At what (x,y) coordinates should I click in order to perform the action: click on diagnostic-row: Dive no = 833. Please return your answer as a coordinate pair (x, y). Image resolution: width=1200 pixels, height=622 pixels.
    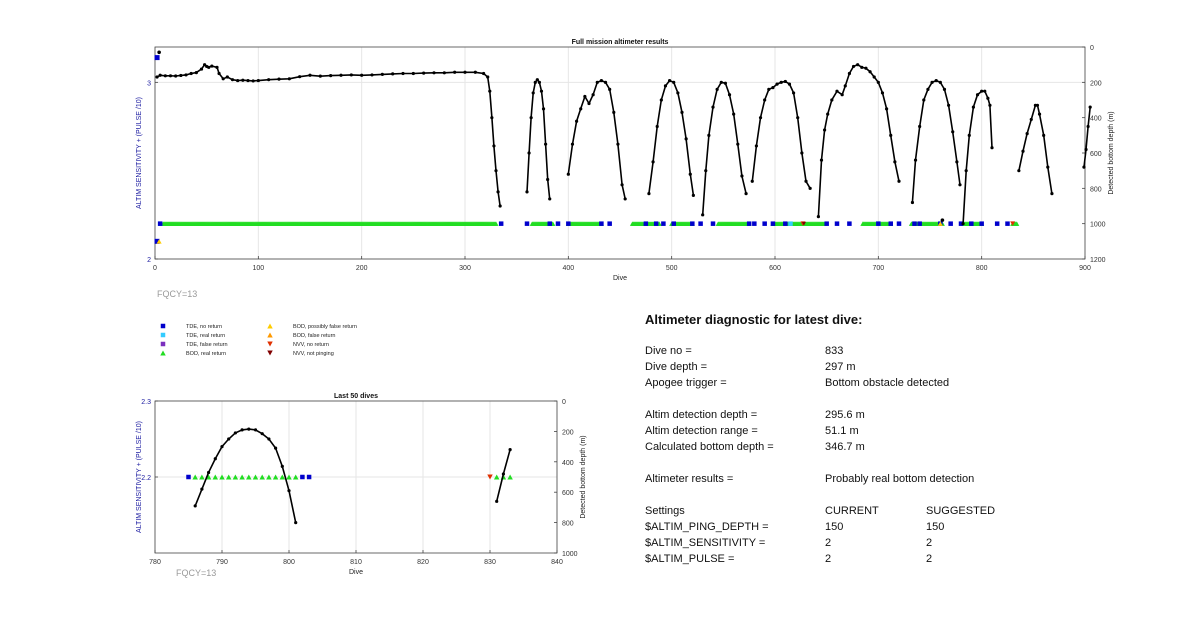
    Looking at the image, I should click on (905, 351).